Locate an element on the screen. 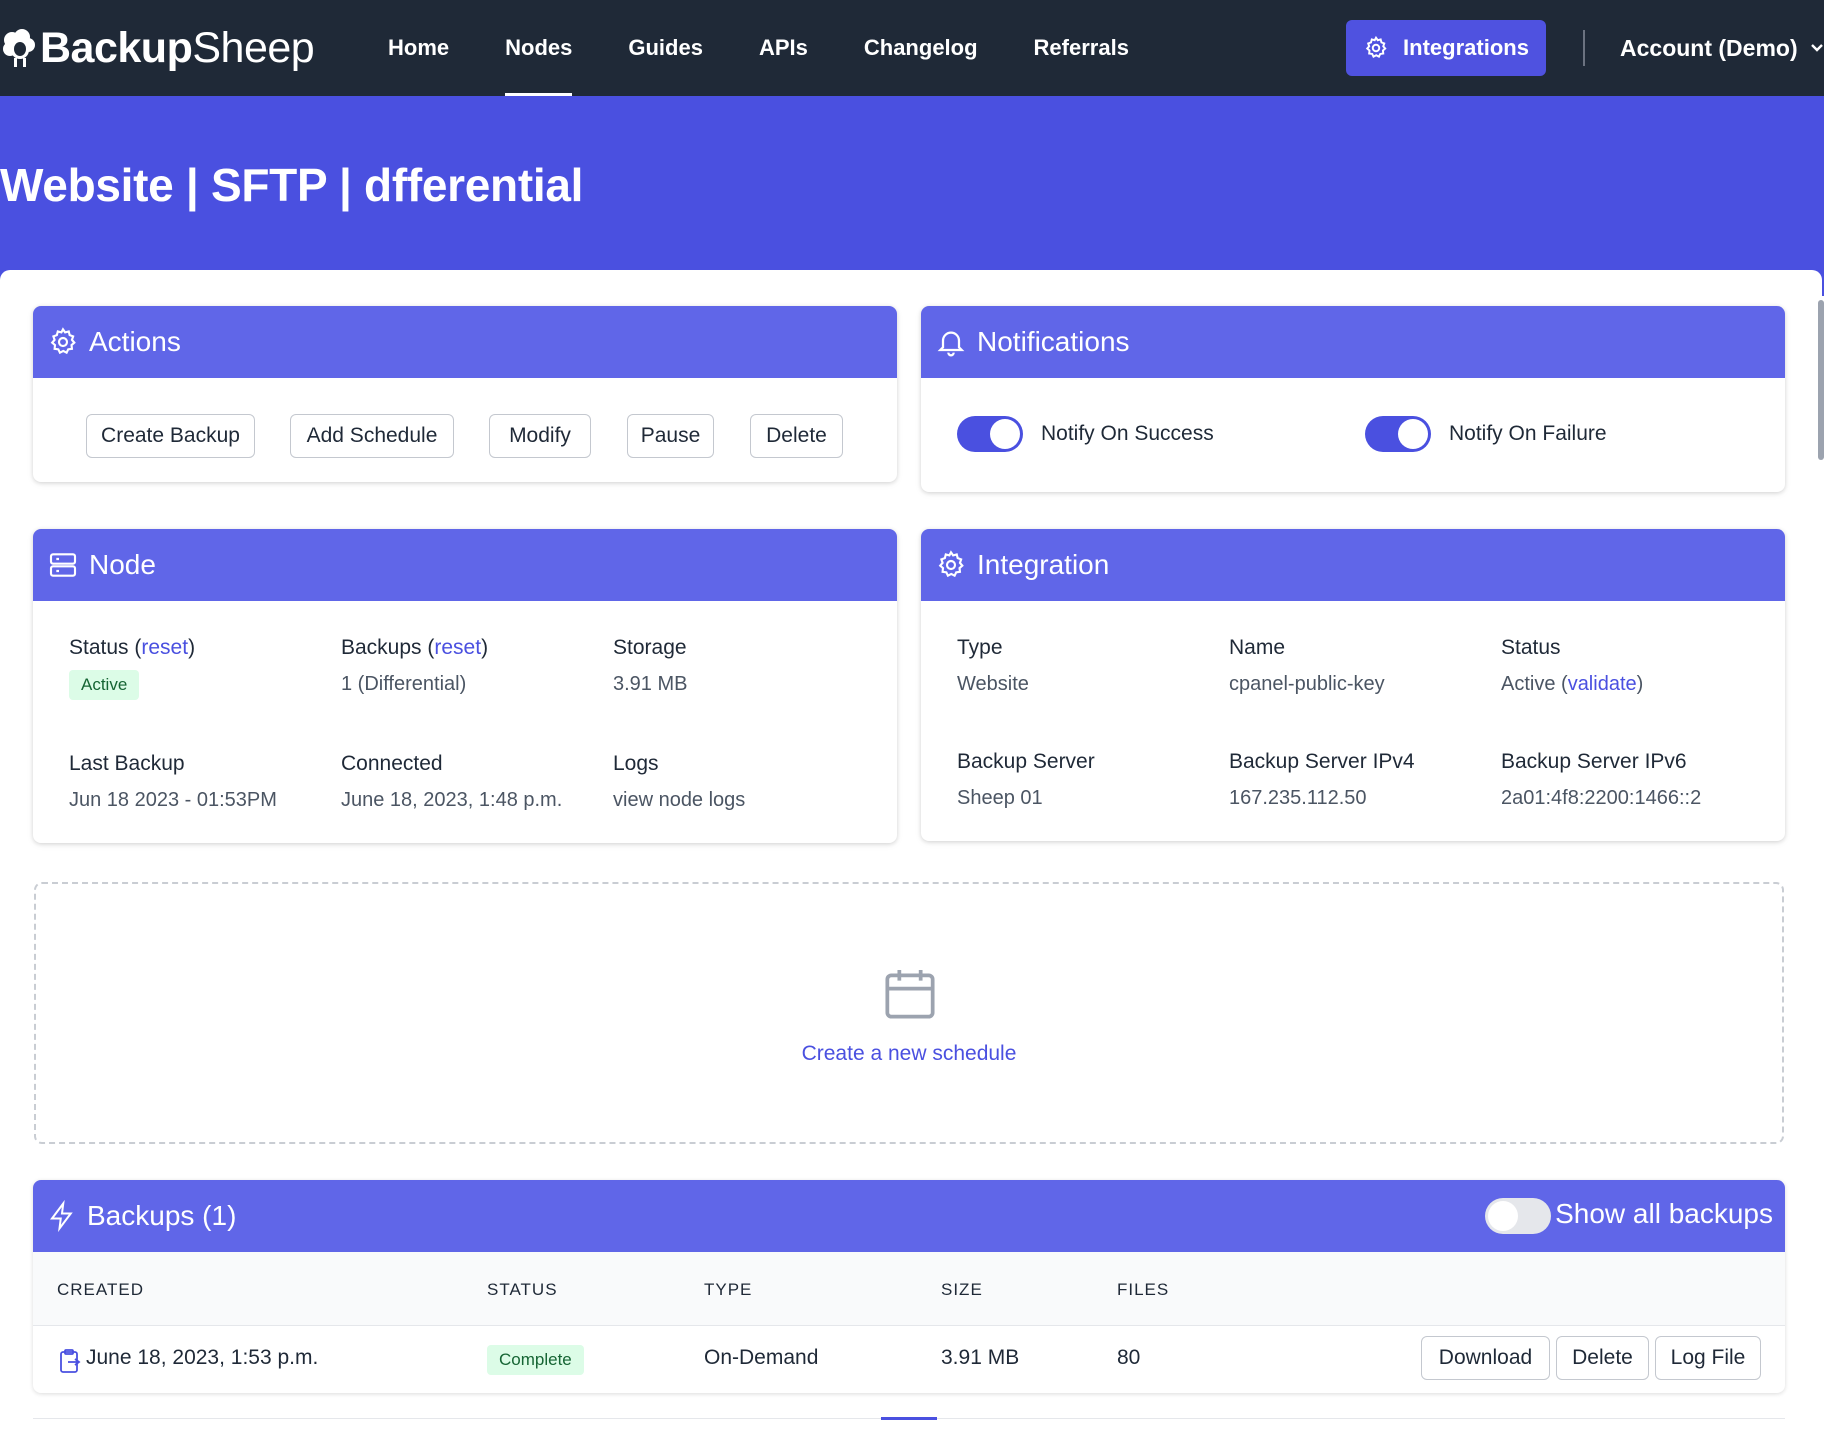  show-all-backups-label: Show all backups is located at coordinates (1664, 1213).